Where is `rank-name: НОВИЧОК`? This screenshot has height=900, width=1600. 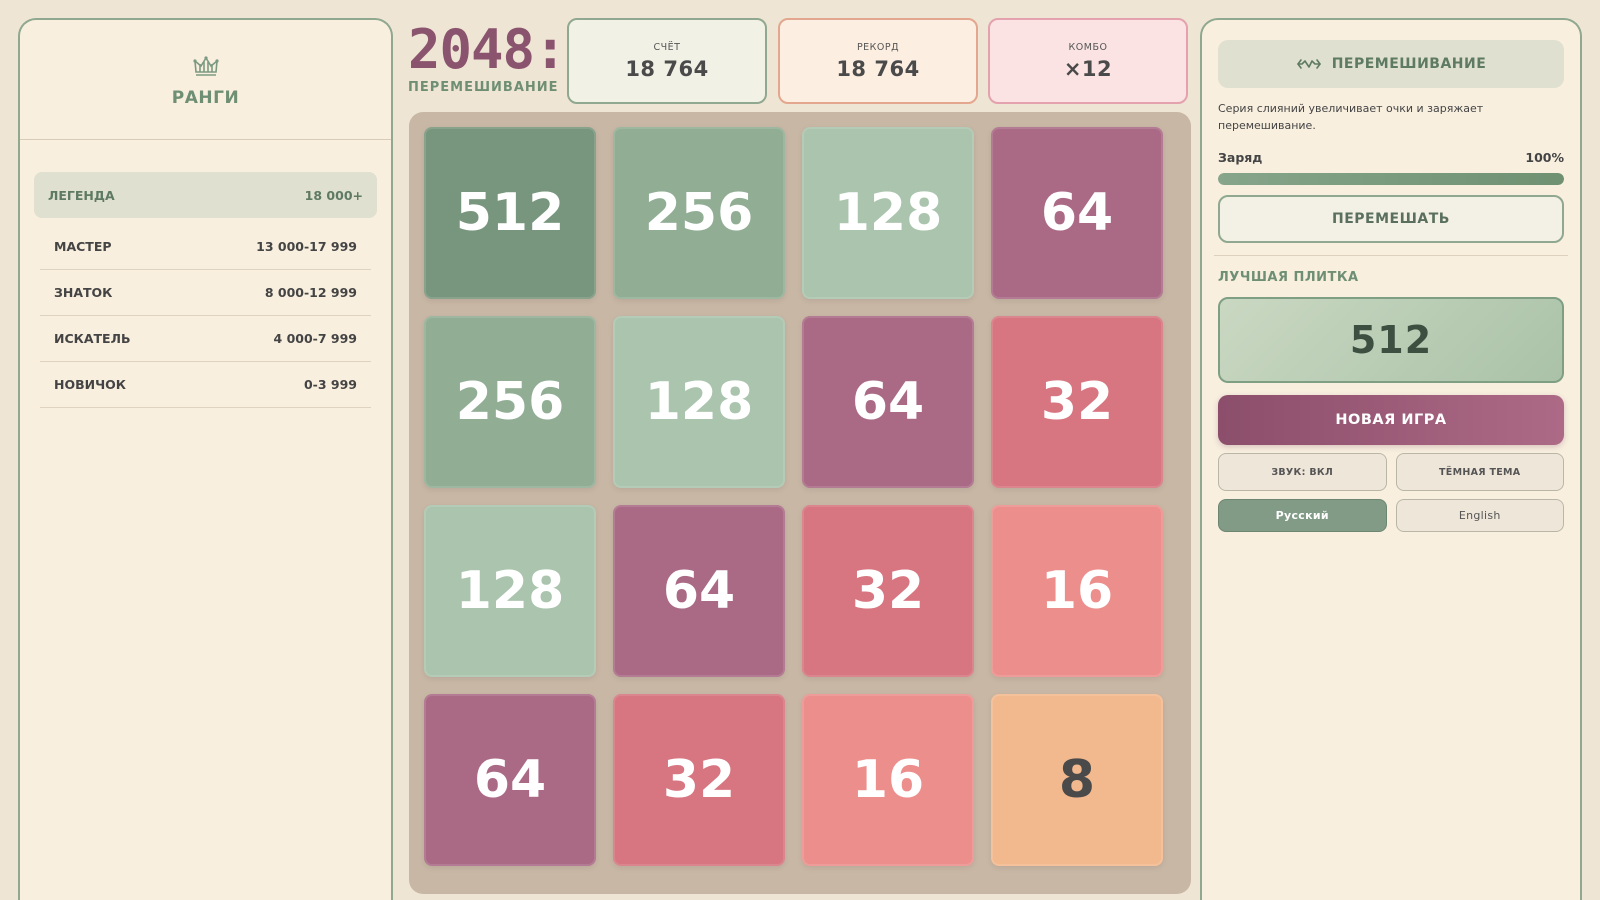
rank-name: НОВИЧОК is located at coordinates (90, 384).